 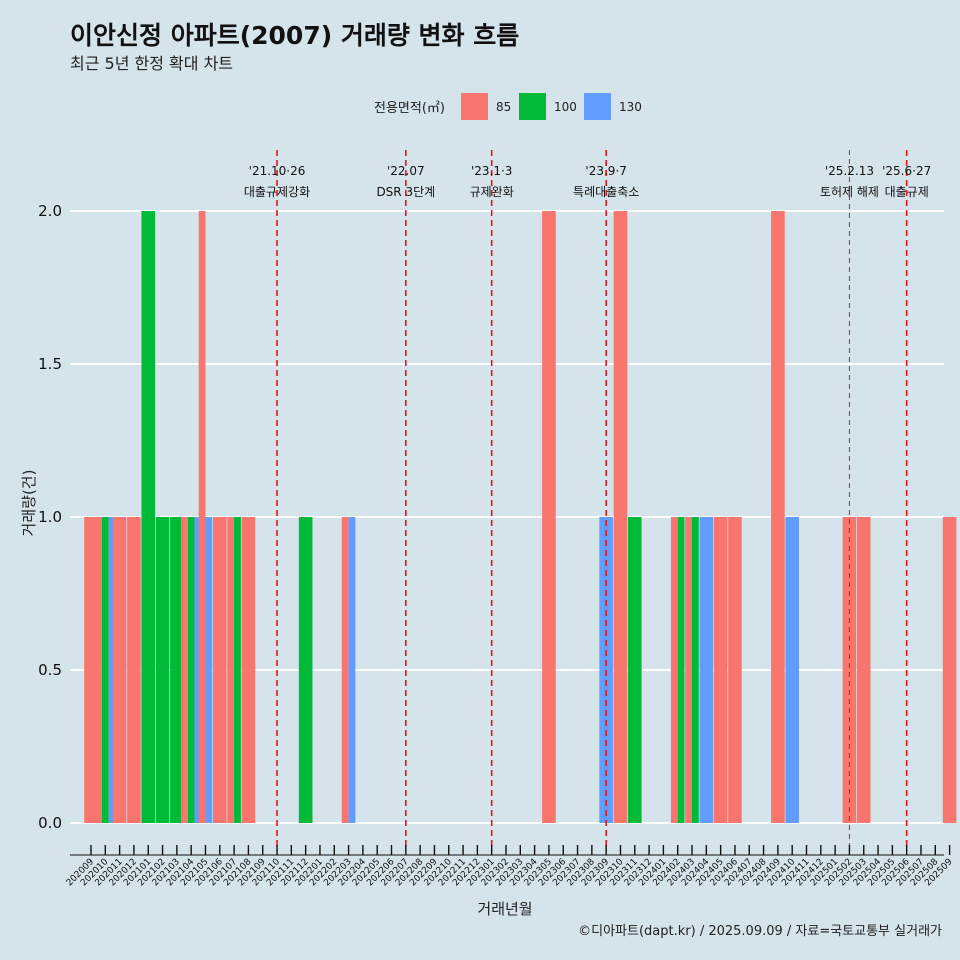 I want to click on event-name-label: 대출규제강화, so click(x=277, y=192).